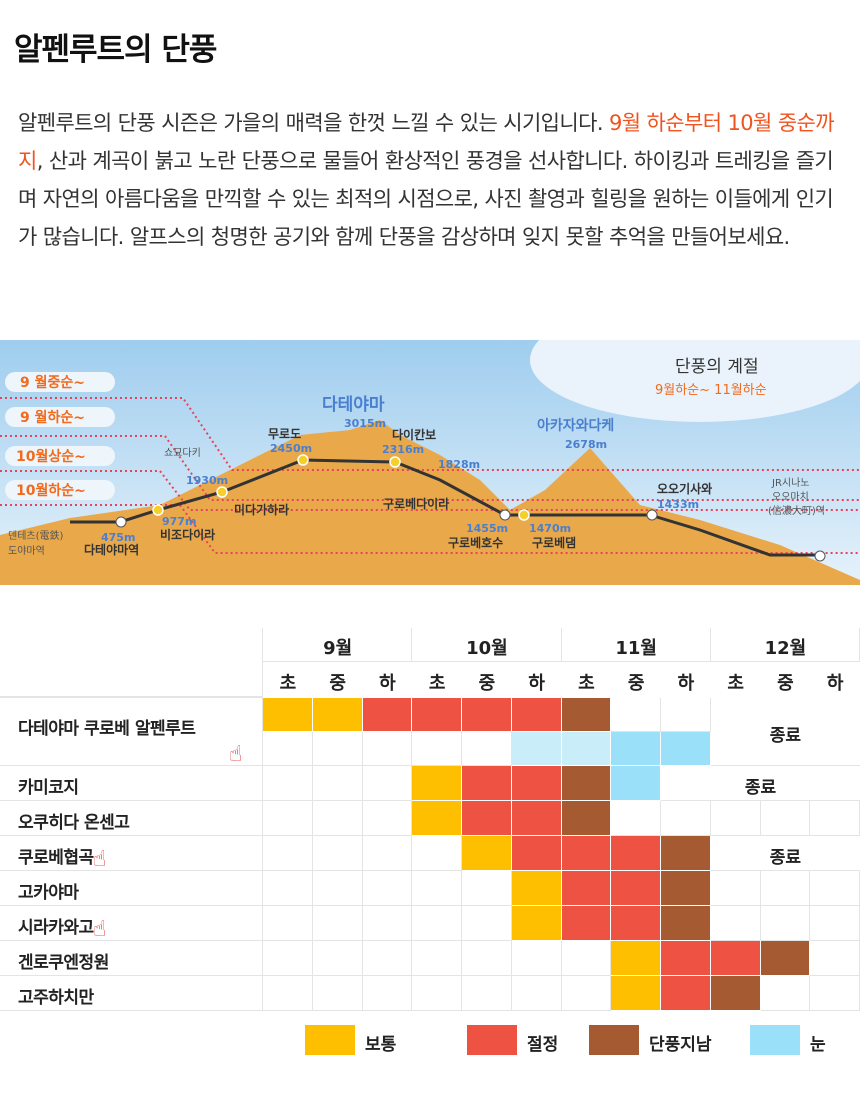  What do you see at coordinates (487, 528) in the screenshot?
I see `altitude: 1455m` at bounding box center [487, 528].